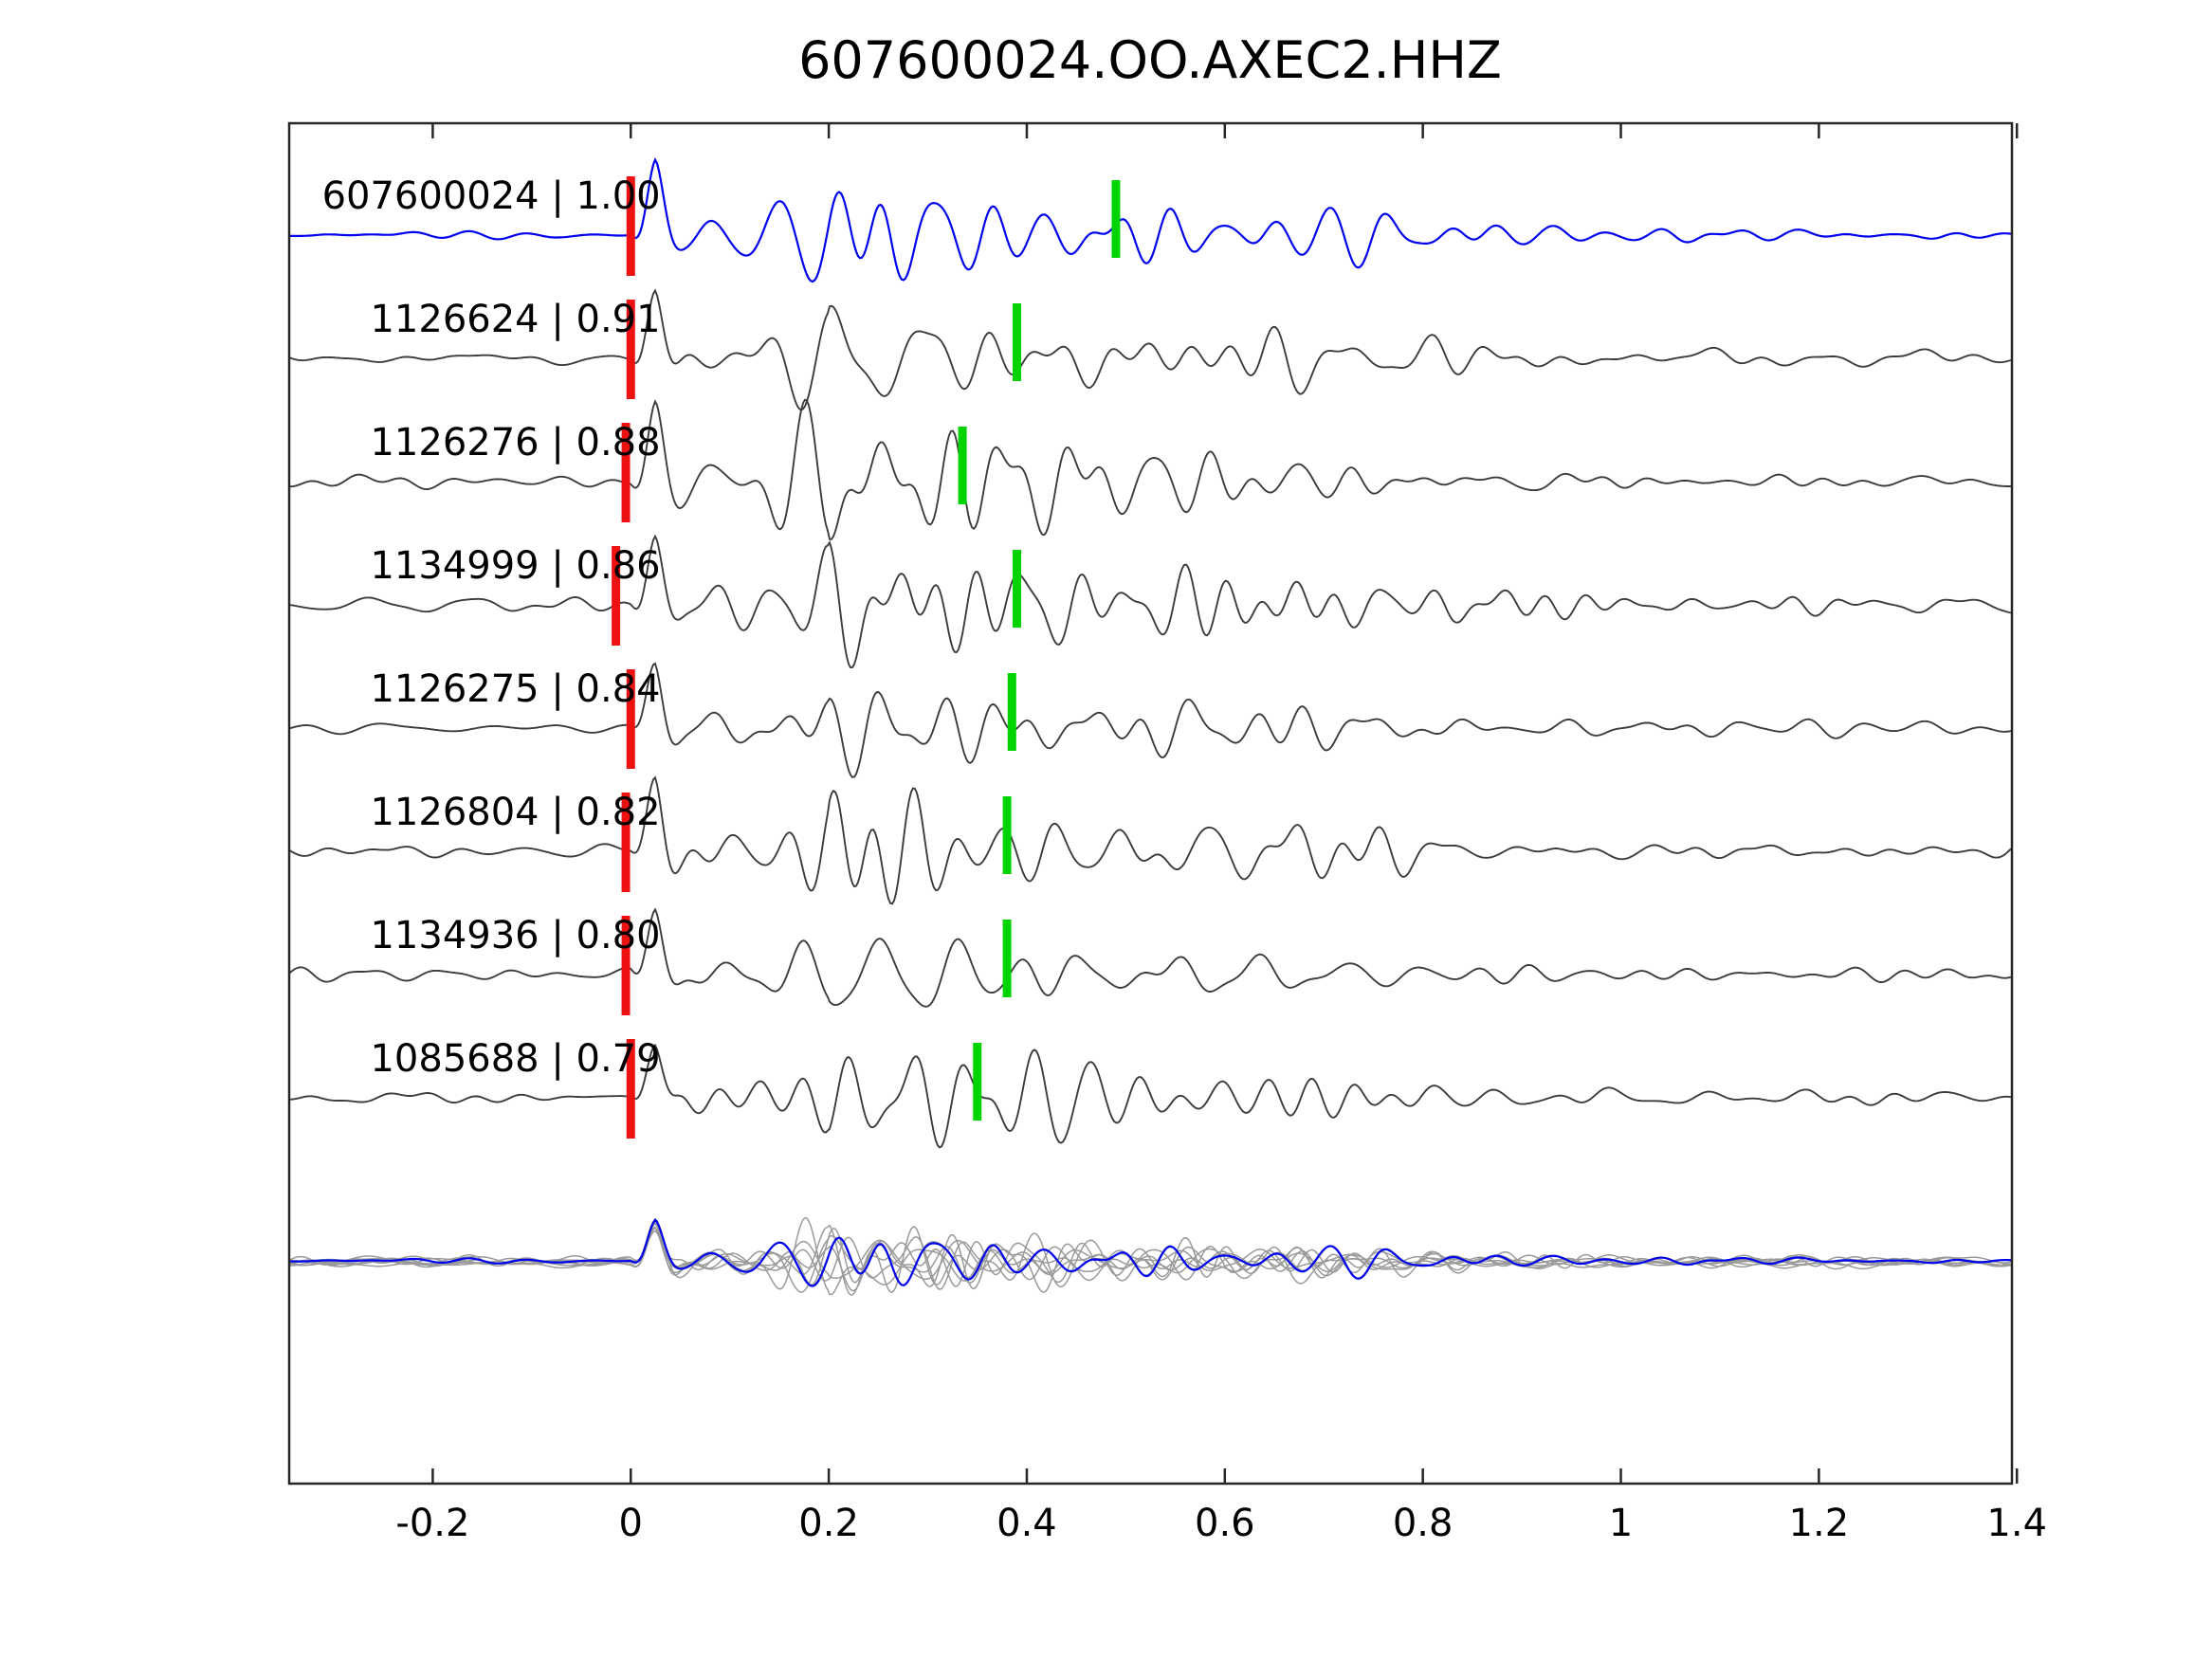 The height and width of the screenshot is (1659, 2212). What do you see at coordinates (491, 196) in the screenshot?
I see `trace-label-607600024: 607600024 | 1.00` at bounding box center [491, 196].